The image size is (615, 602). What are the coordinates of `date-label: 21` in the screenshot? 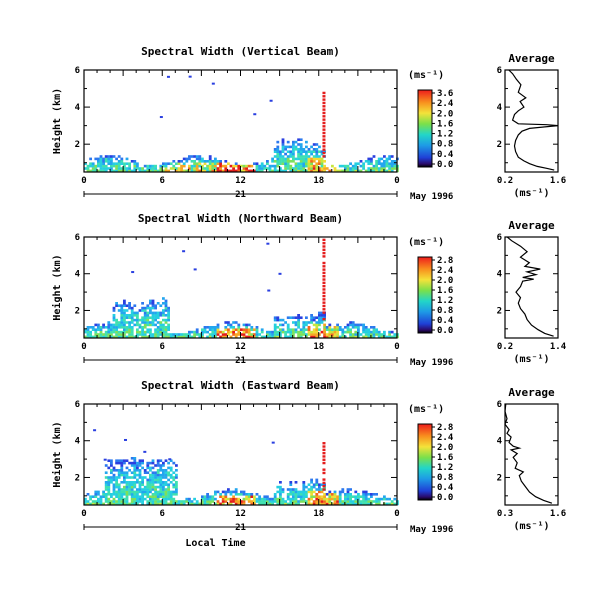 It's located at (240, 528).